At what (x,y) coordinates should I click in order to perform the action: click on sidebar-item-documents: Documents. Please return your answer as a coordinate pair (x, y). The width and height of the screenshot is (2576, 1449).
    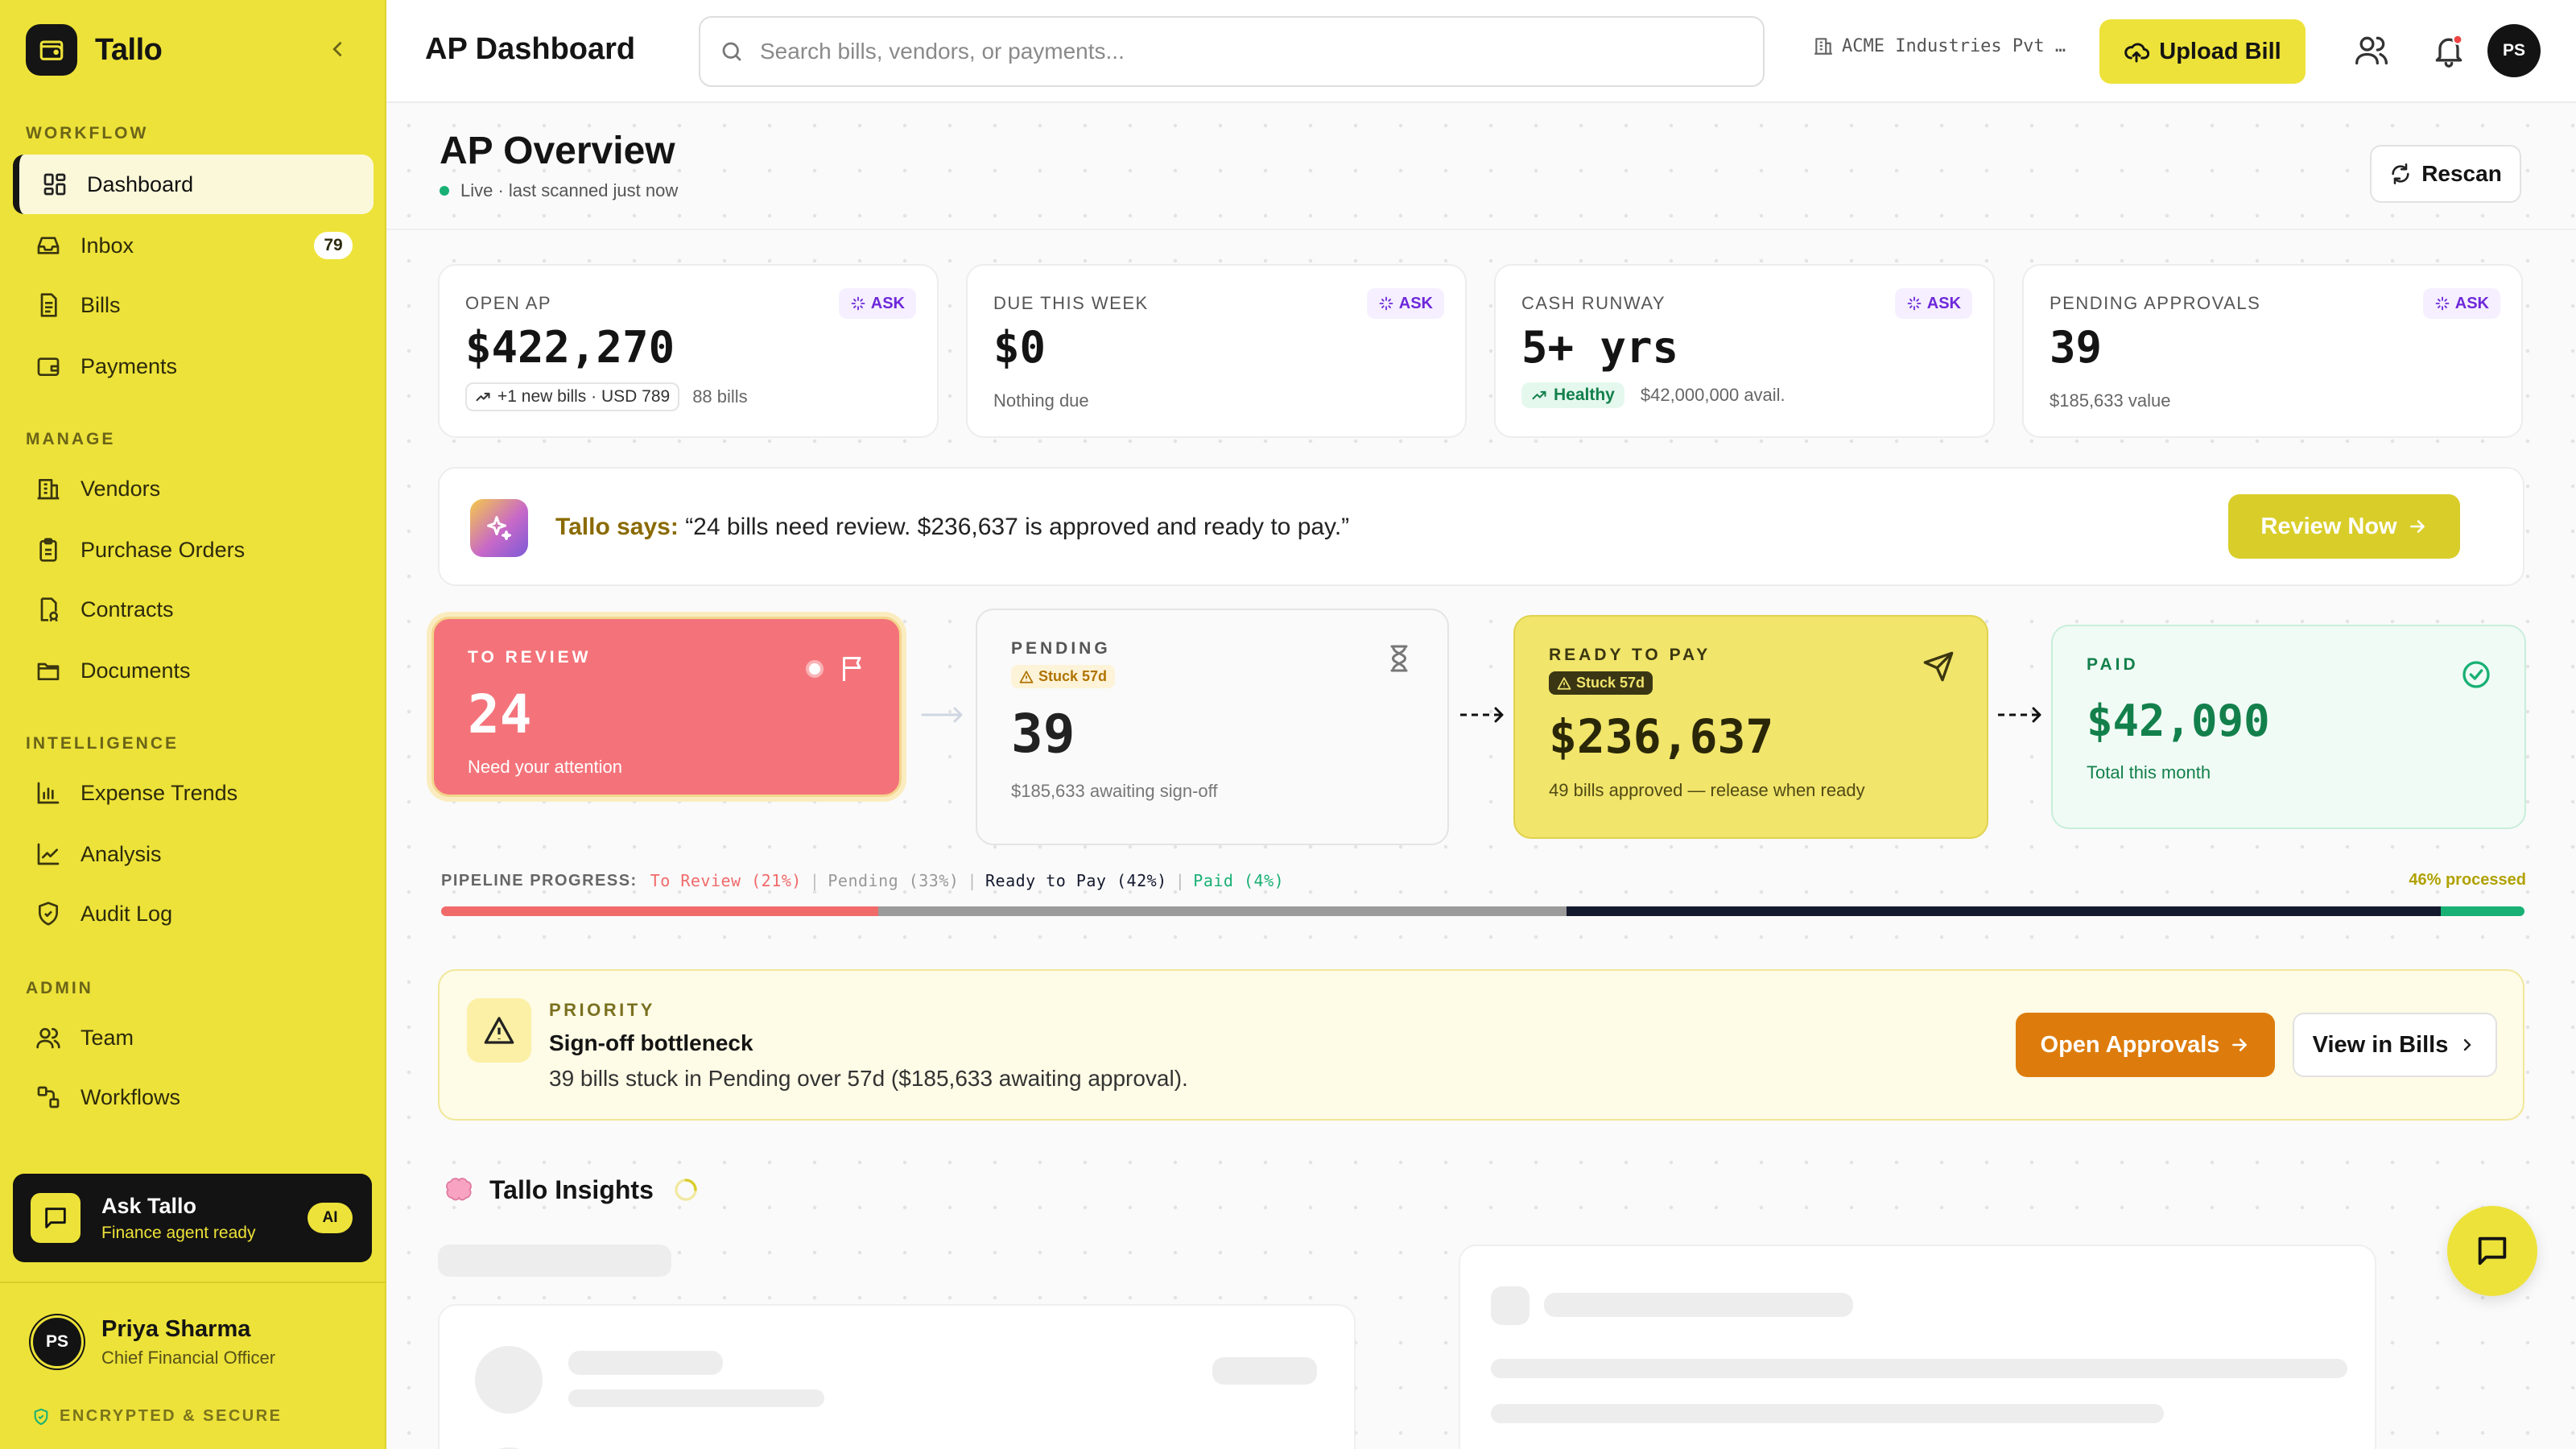
    Looking at the image, I should click on (193, 670).